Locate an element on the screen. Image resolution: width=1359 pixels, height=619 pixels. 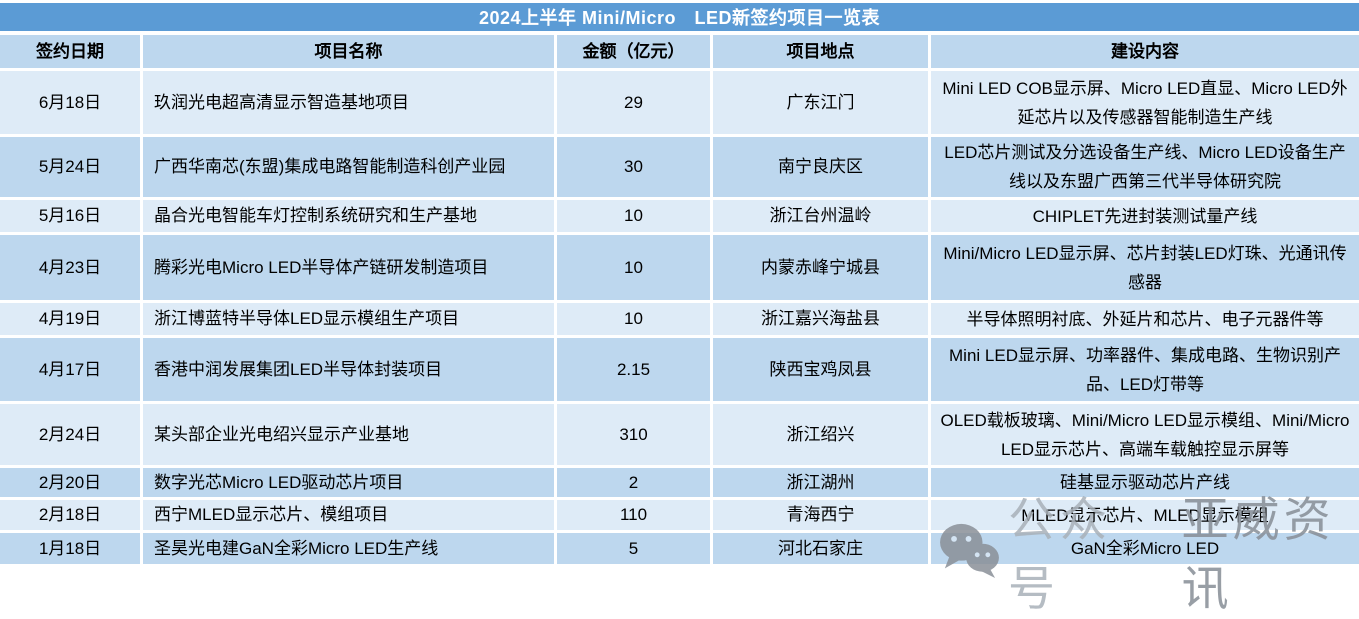
cell-amount: 29 is located at coordinates (633, 102).